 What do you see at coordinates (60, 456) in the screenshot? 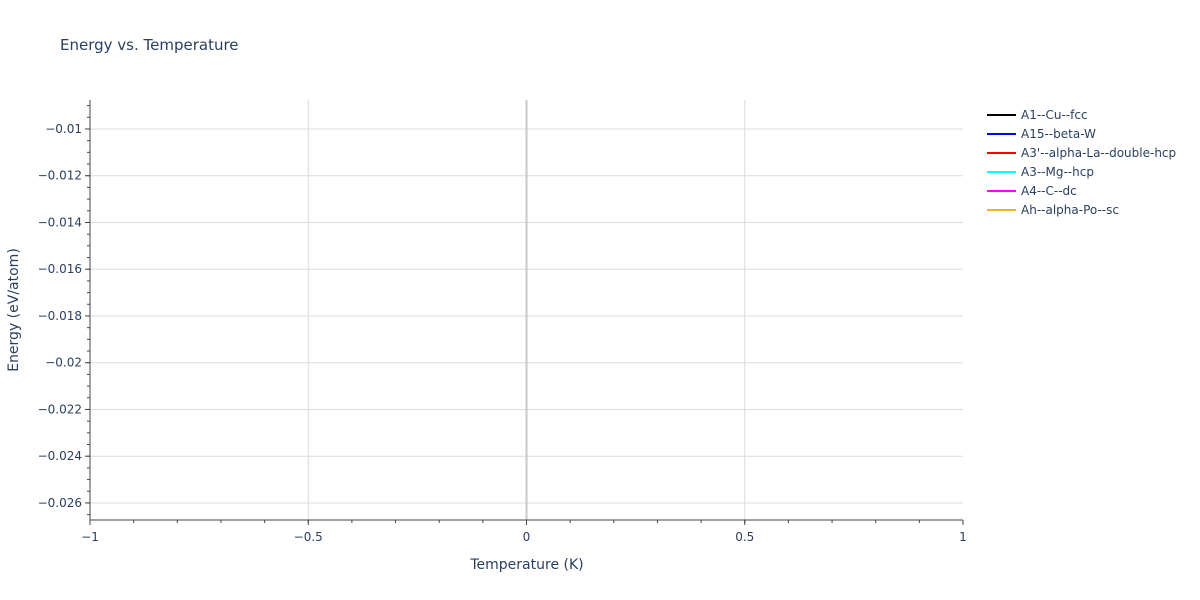
I see `y-tick-label: −0.024` at bounding box center [60, 456].